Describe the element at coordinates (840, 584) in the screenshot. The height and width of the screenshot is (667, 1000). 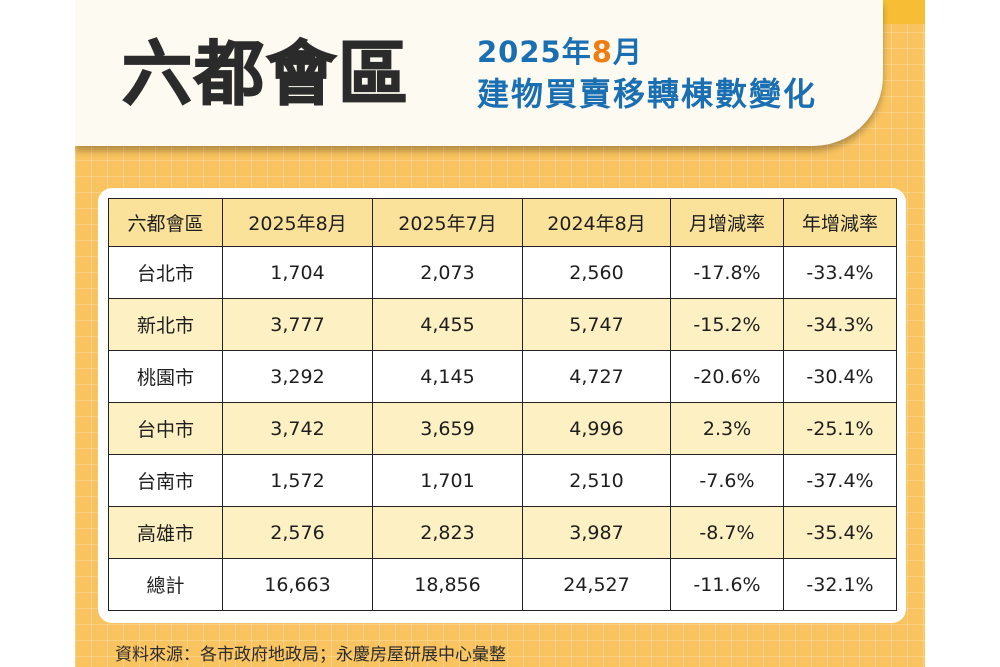
I see `yoy-cell: -32.1%` at that location.